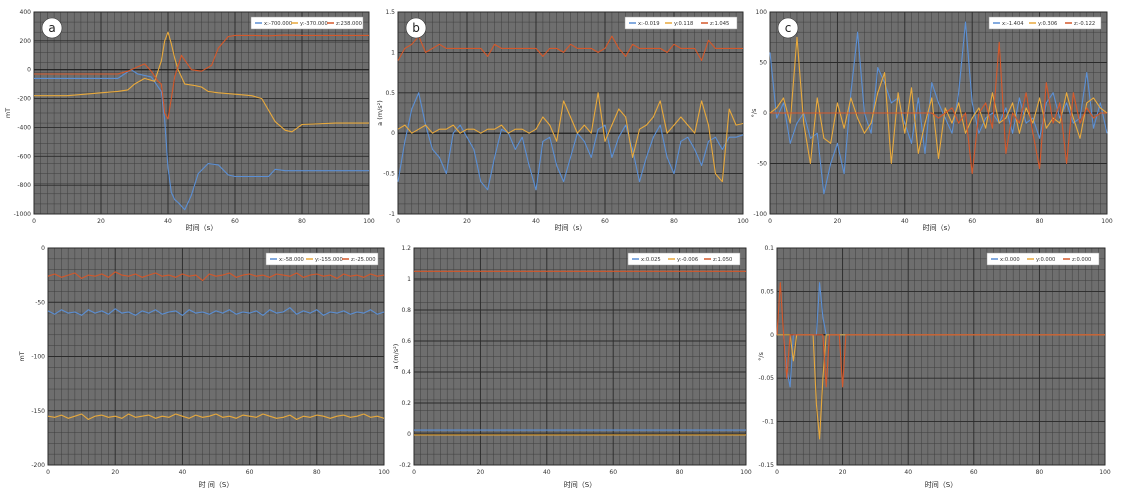  What do you see at coordinates (291, 260) in the screenshot?
I see `legend-label: x:-58.000` at bounding box center [291, 260].